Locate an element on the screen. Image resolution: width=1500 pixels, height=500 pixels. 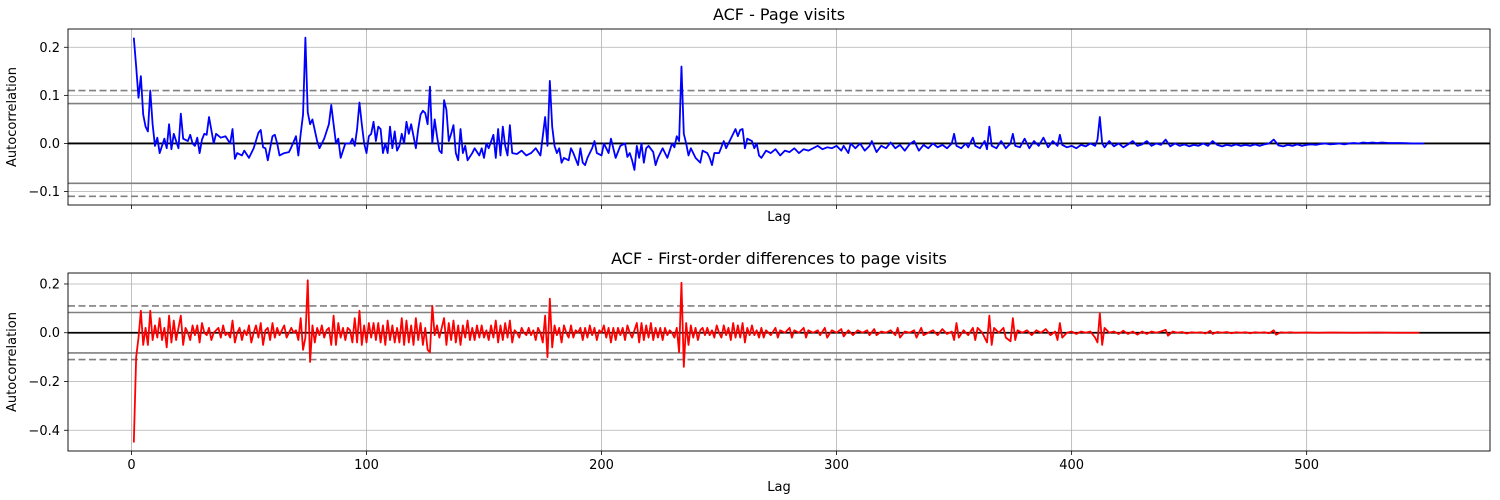
y-tick-label: 0.1 is located at coordinates (49, 96).